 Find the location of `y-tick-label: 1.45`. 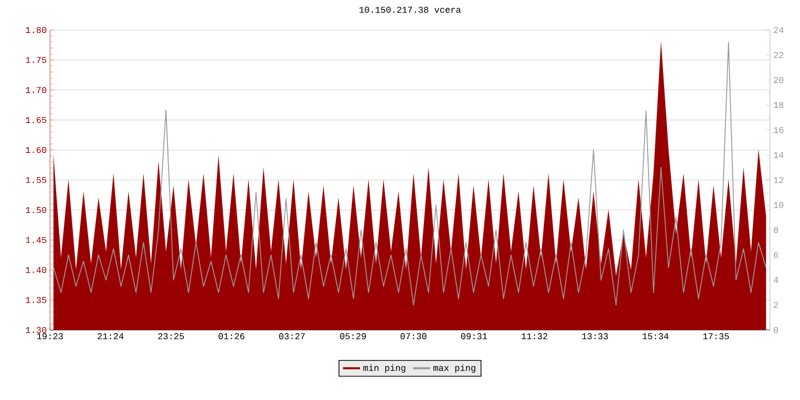

y-tick-label: 1.45 is located at coordinates (36, 240).